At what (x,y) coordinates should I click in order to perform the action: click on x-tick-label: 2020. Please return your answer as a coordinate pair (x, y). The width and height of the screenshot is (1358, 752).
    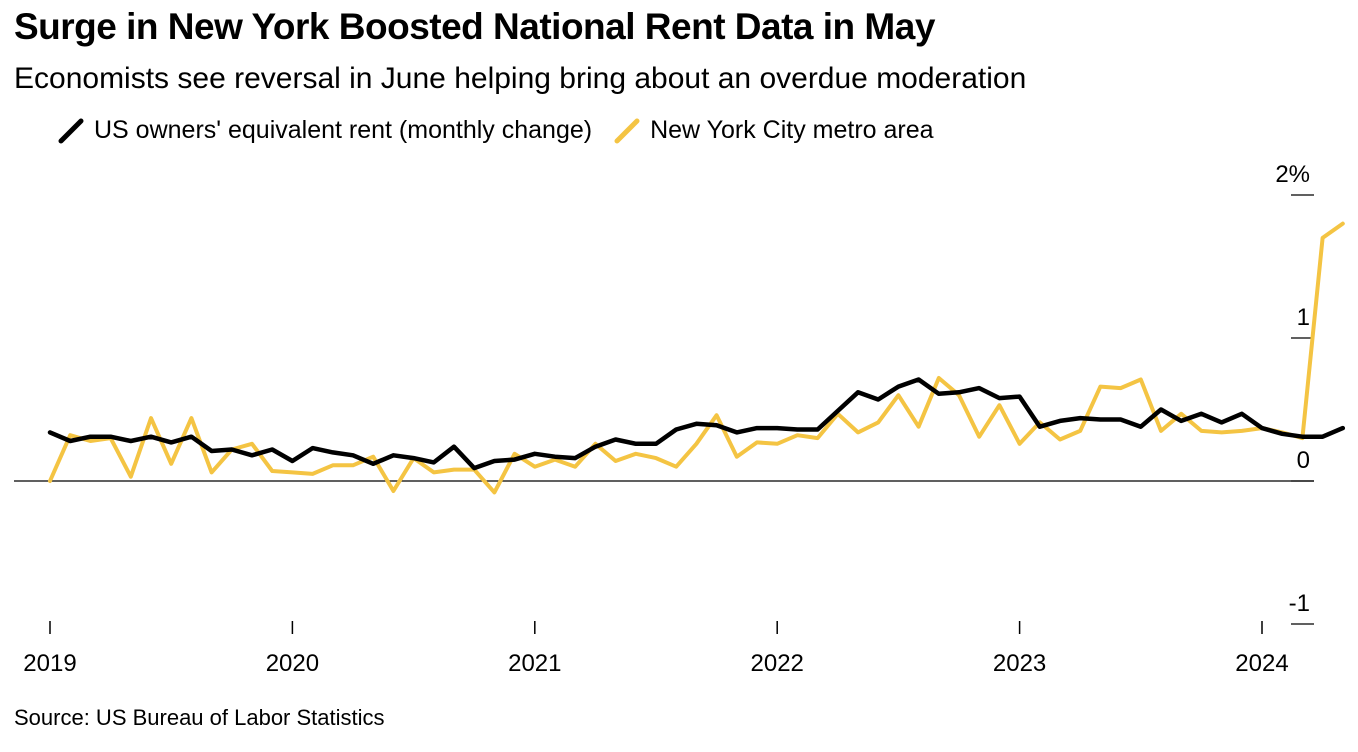
    Looking at the image, I should click on (292, 663).